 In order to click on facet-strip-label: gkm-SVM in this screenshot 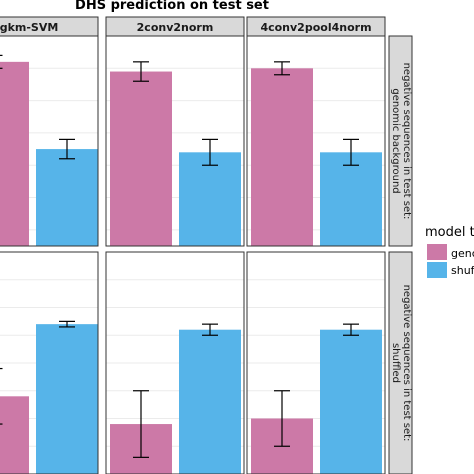, I will do `click(29, 27)`.